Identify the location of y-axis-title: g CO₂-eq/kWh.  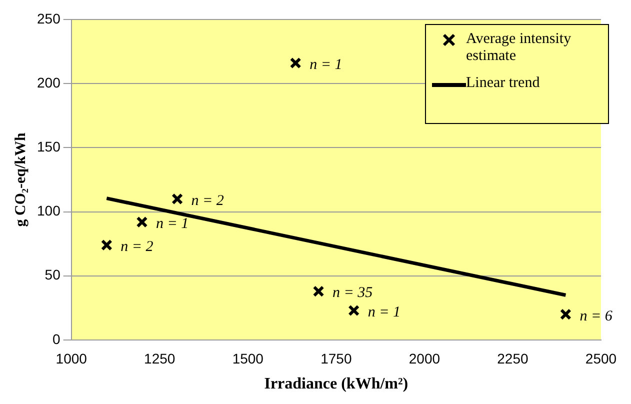
(20, 179).